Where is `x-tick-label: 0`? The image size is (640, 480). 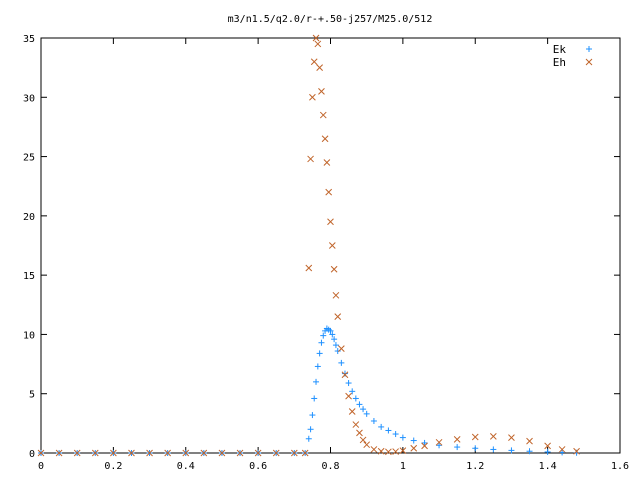
x-tick-label: 0 is located at coordinates (41, 466).